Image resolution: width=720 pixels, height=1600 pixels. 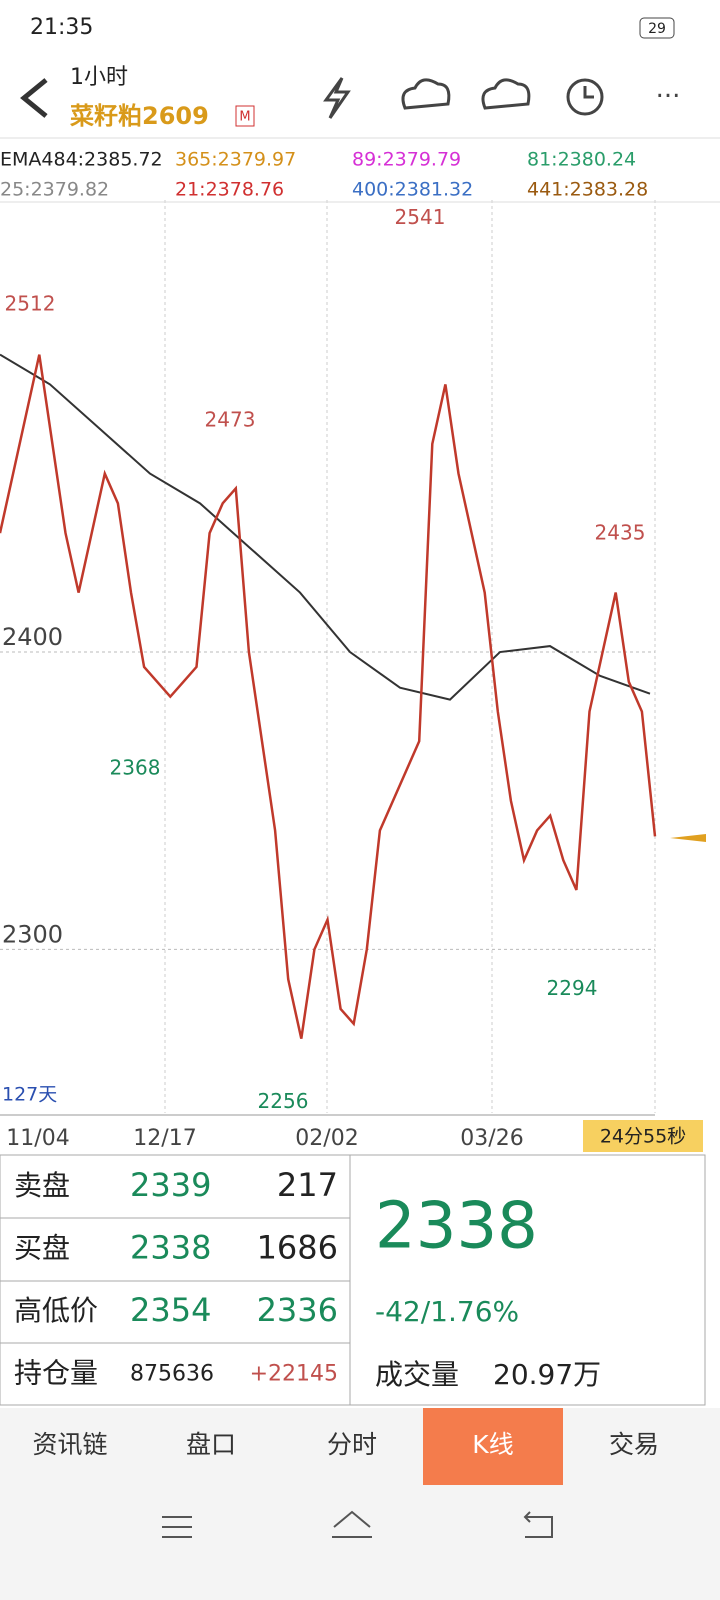 What do you see at coordinates (297, 1248) in the screenshot?
I see `row-value-2: 1686` at bounding box center [297, 1248].